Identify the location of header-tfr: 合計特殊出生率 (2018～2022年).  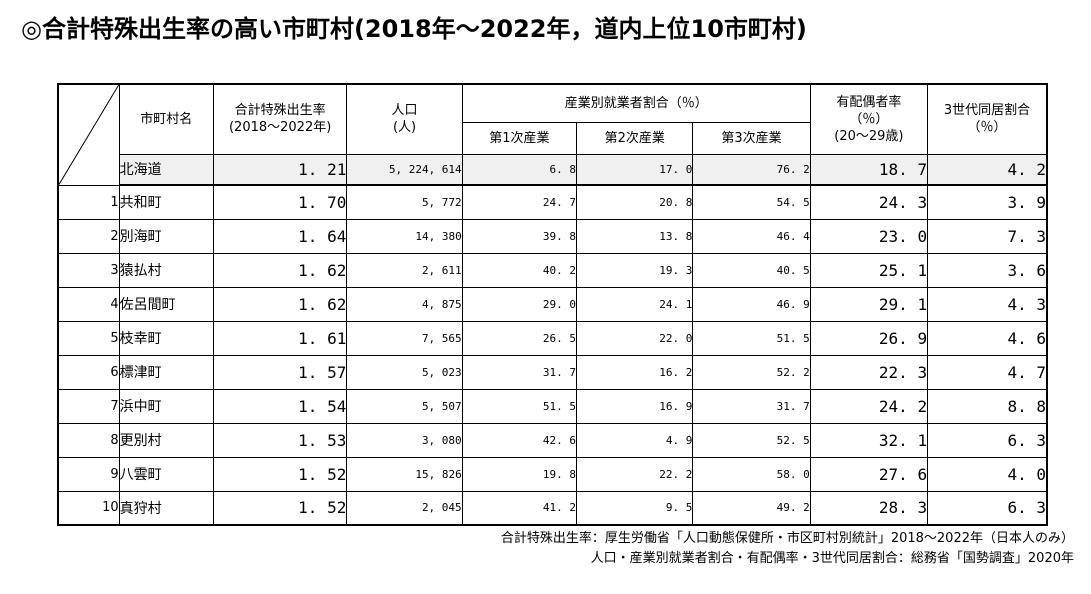
(280, 119).